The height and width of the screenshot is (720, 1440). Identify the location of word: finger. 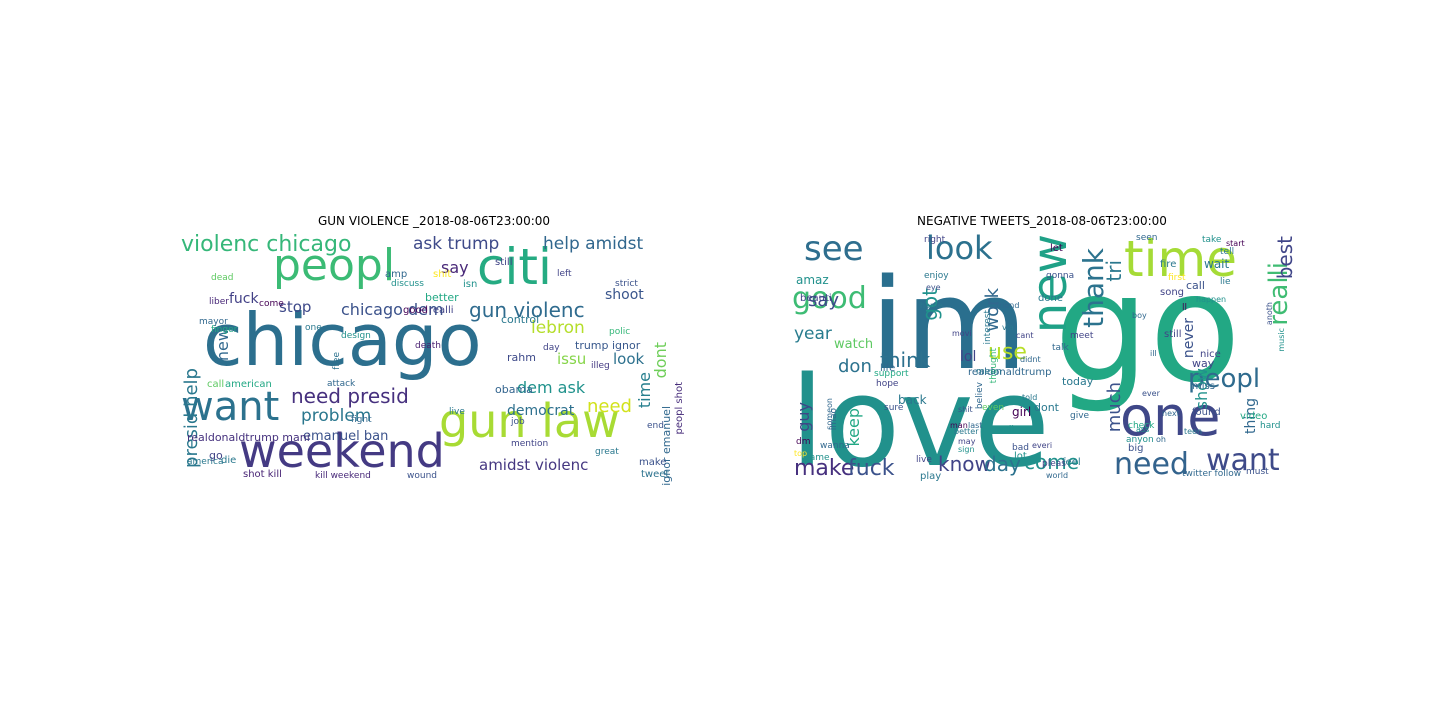
(224, 330).